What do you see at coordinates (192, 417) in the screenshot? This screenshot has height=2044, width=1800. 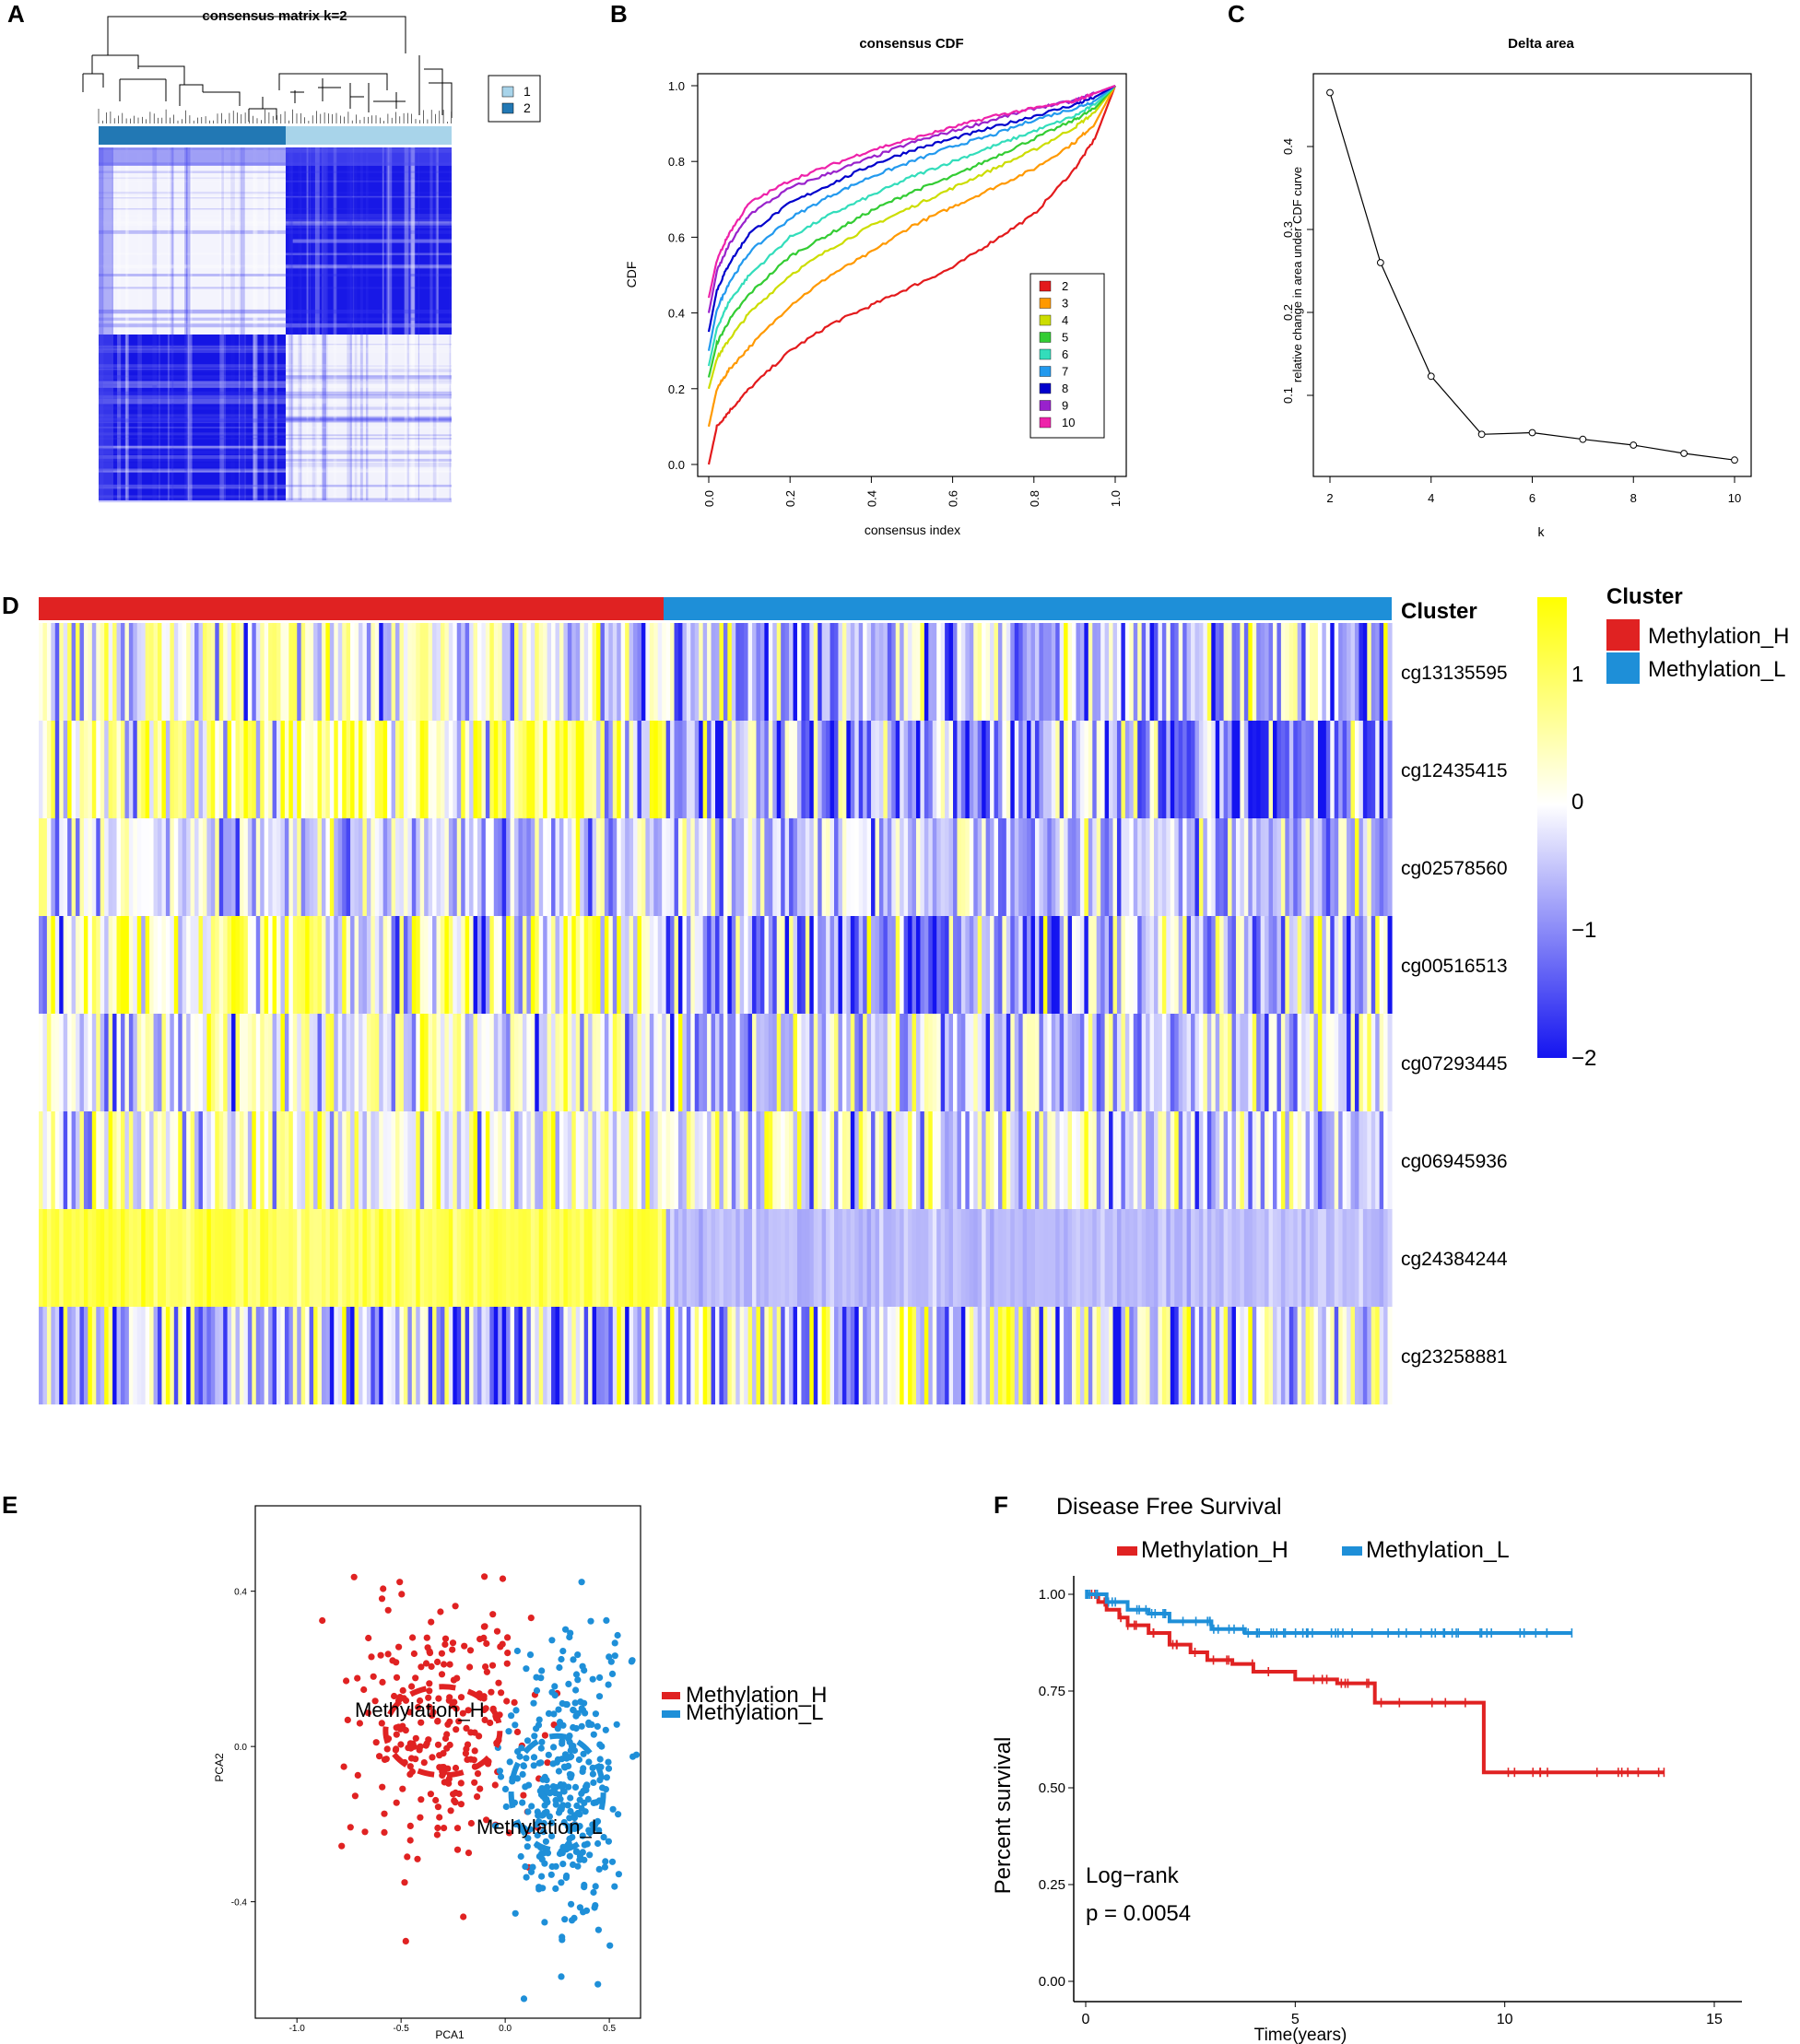 I see `block-c2-bottom` at bounding box center [192, 417].